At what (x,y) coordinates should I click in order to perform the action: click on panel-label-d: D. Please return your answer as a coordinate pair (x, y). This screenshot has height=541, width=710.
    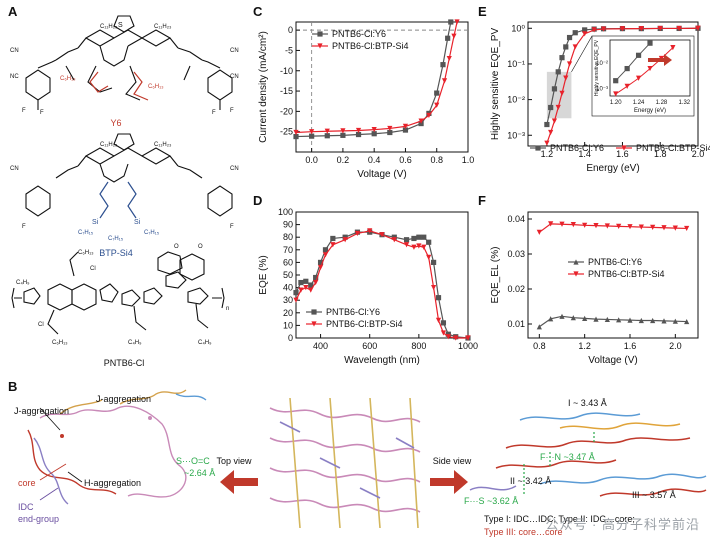
    Looking at the image, I should click on (258, 200).